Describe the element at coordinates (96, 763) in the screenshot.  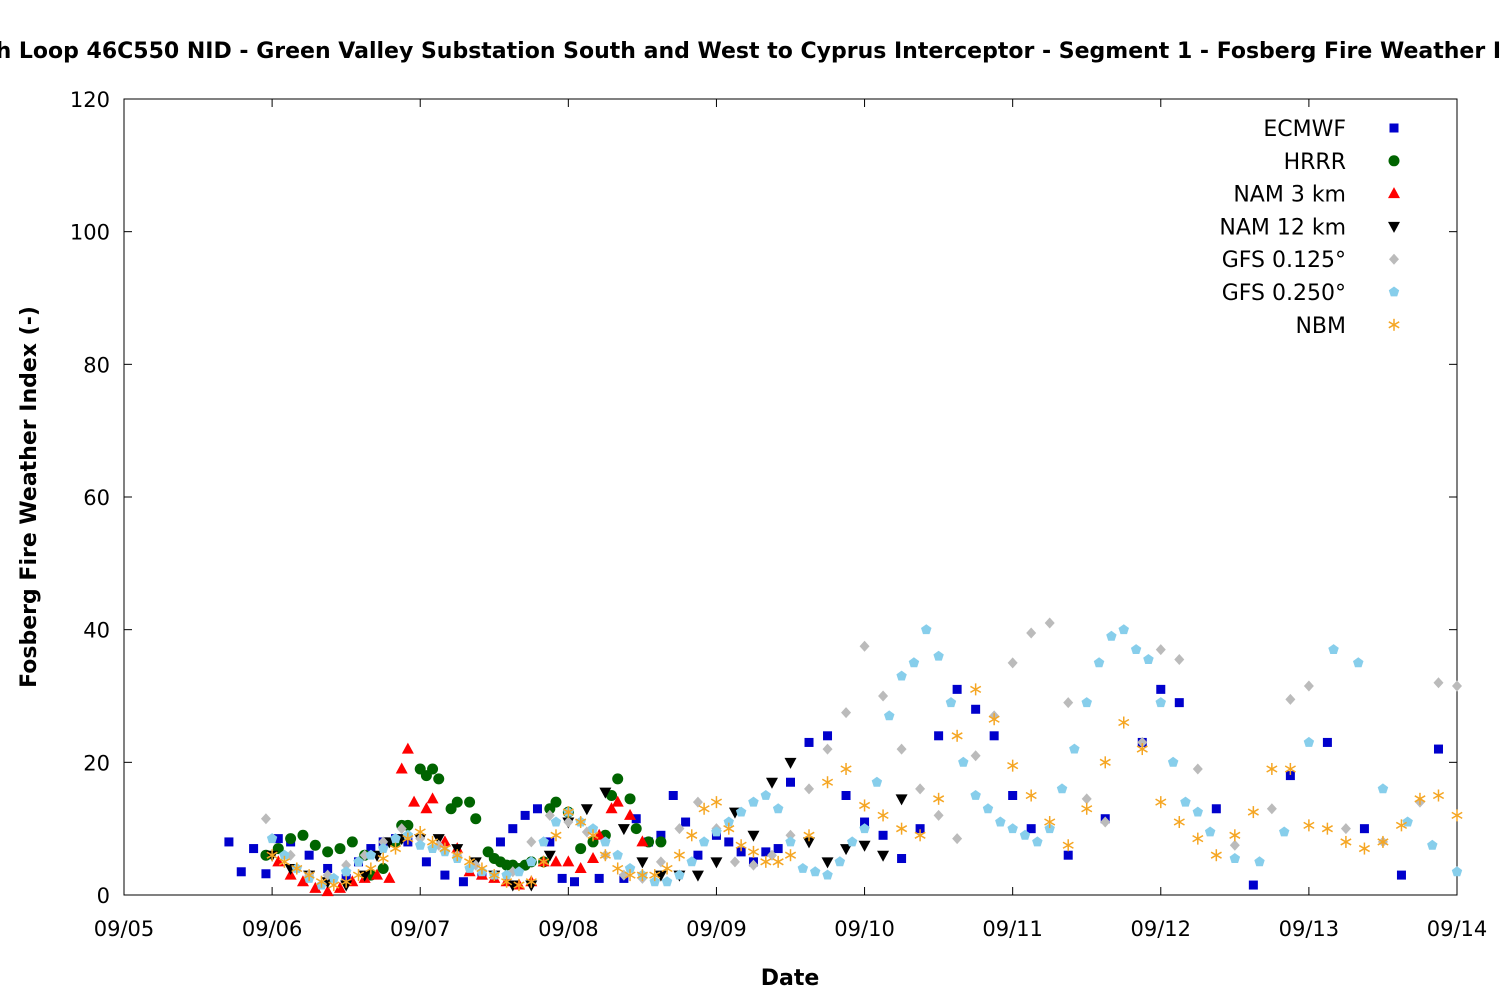
I see `y-tick-label: 20` at that location.